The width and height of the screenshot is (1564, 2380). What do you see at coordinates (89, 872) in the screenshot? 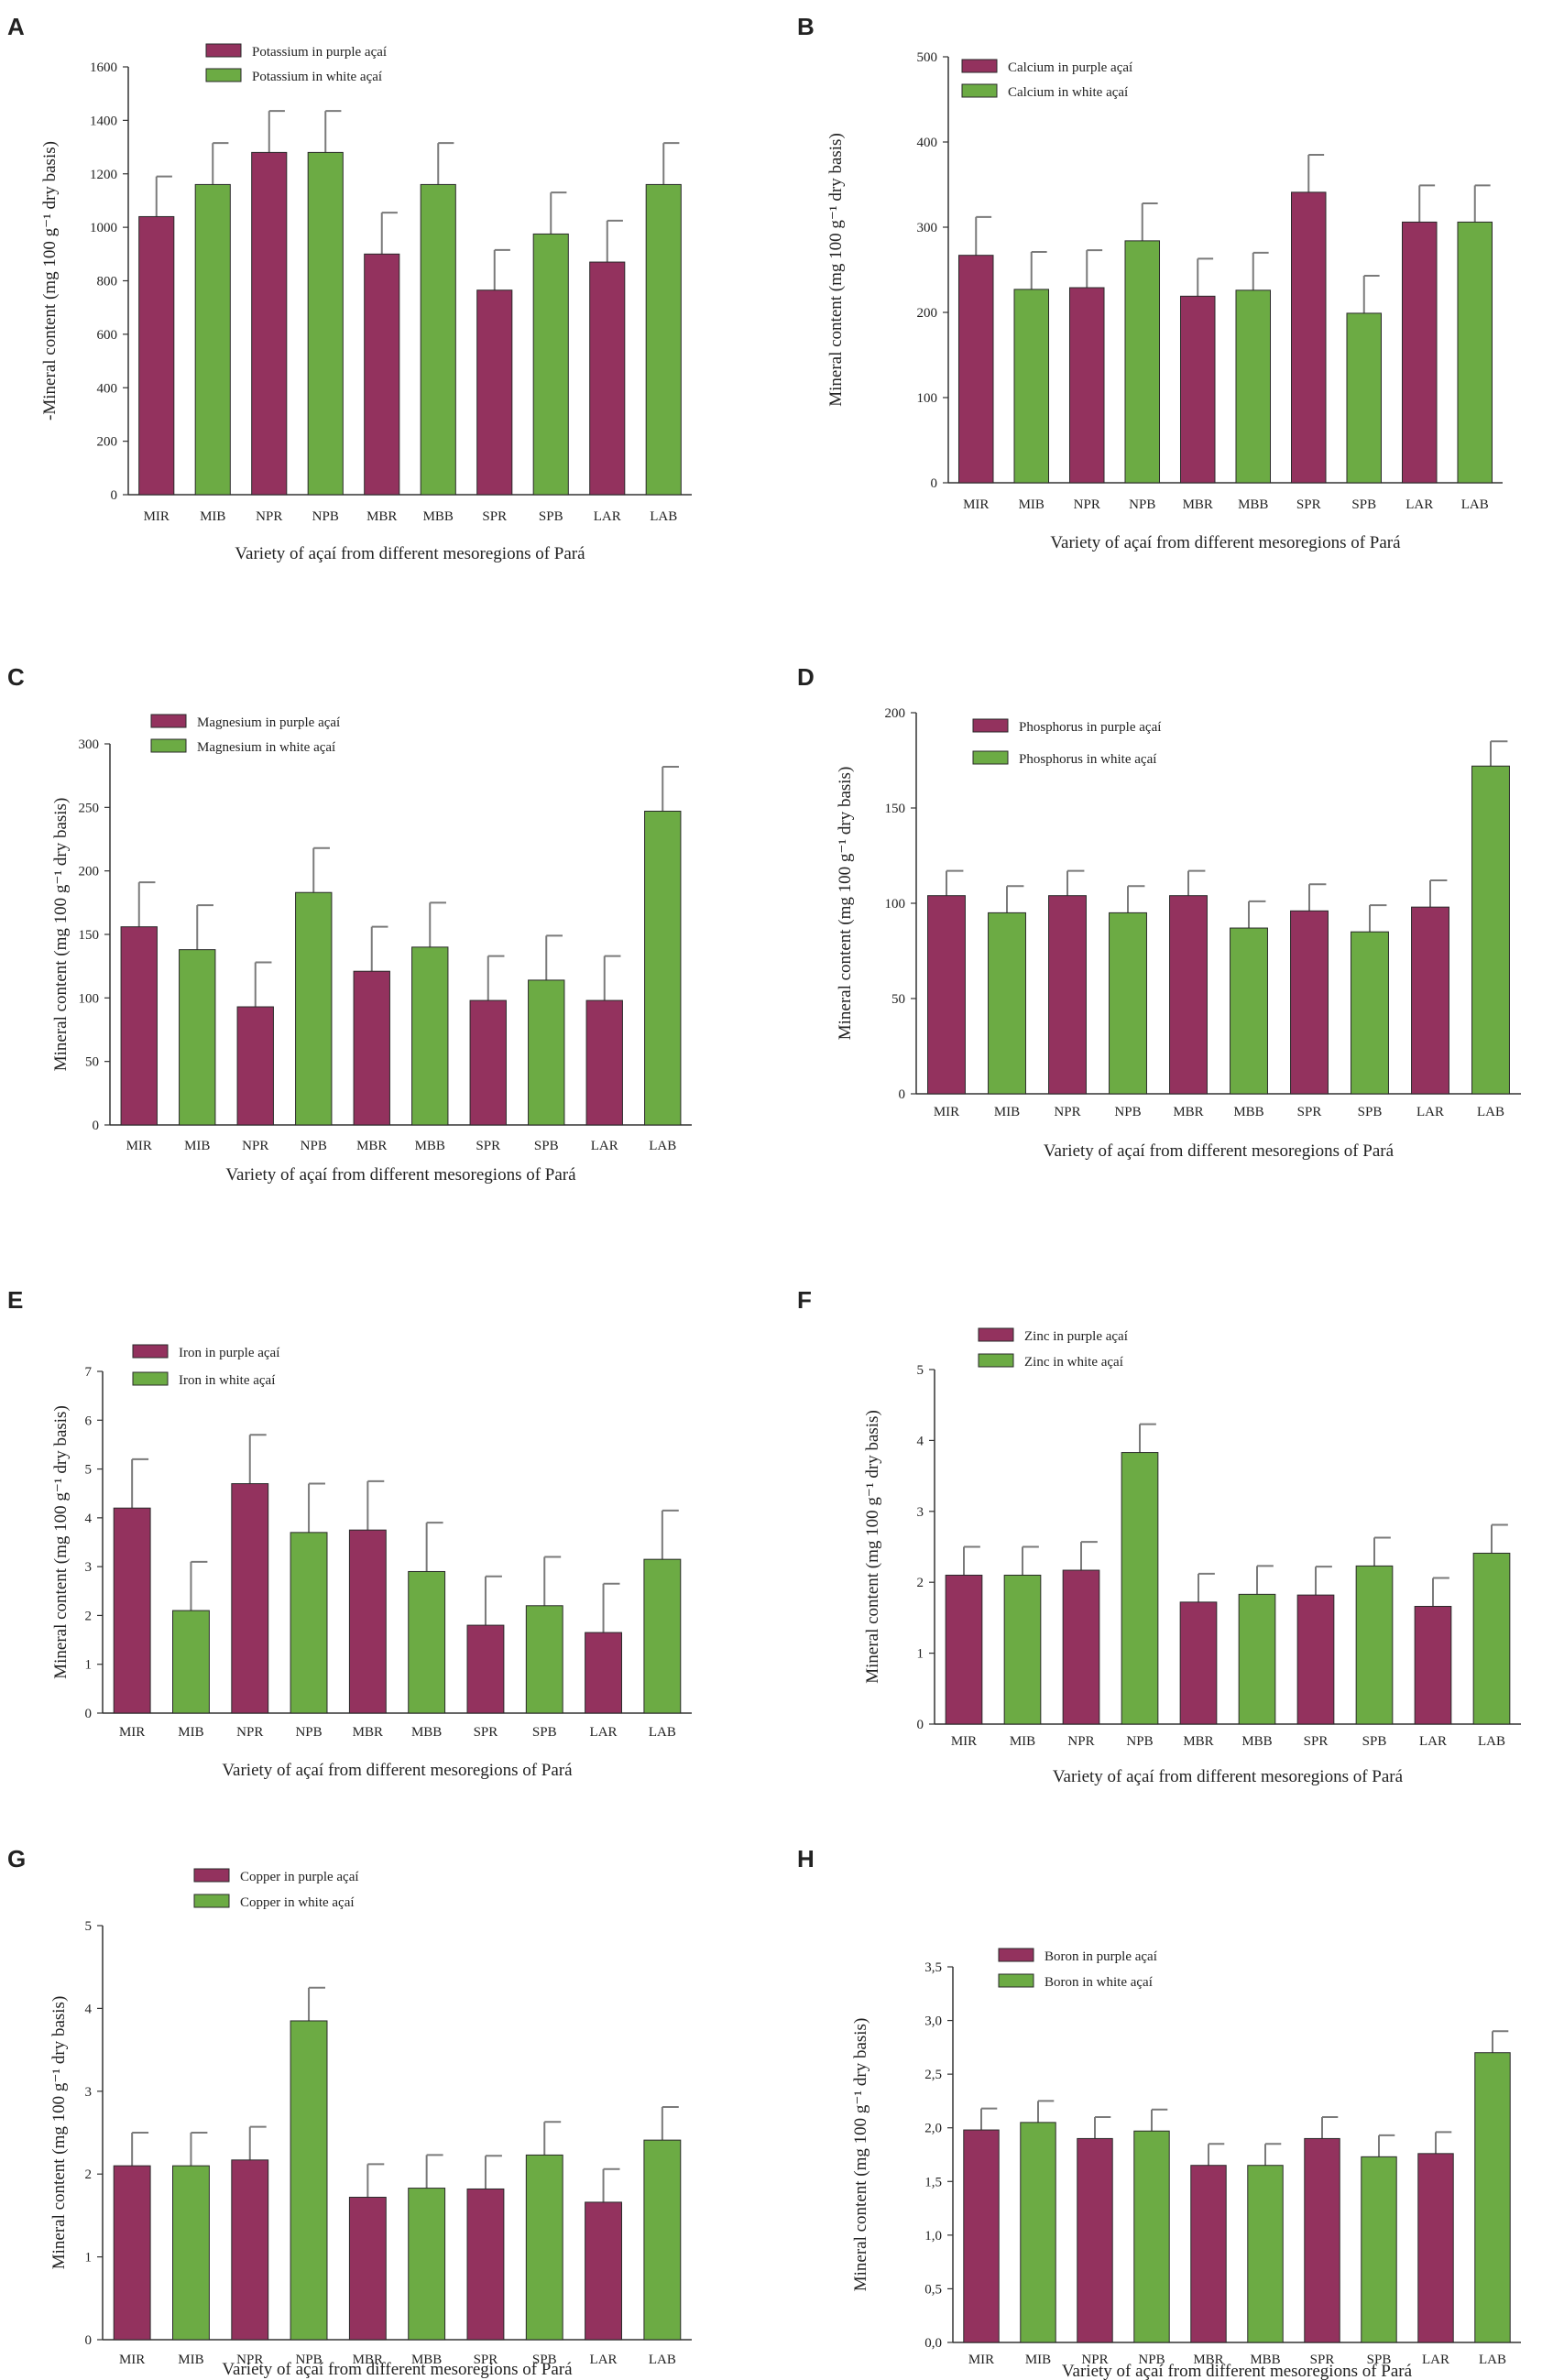
I see `y-tick-label: 200` at bounding box center [89, 872].